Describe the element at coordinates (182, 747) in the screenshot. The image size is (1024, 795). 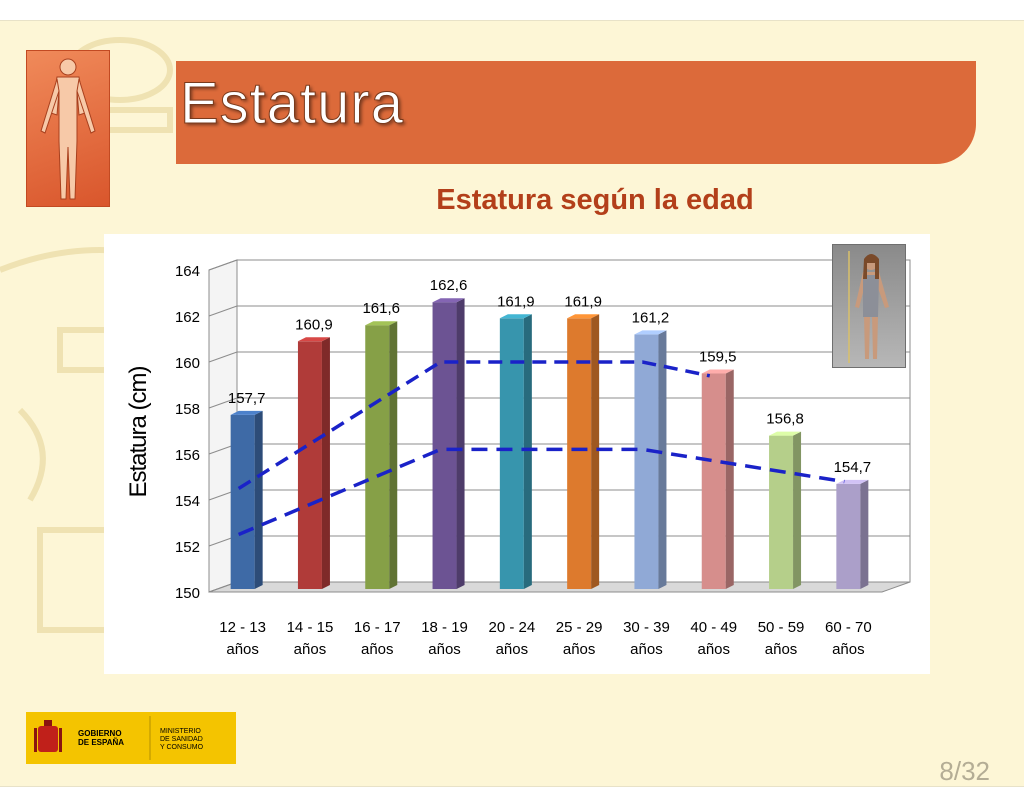
I see `ministry-label-line3: Y CONSUMO` at that location.